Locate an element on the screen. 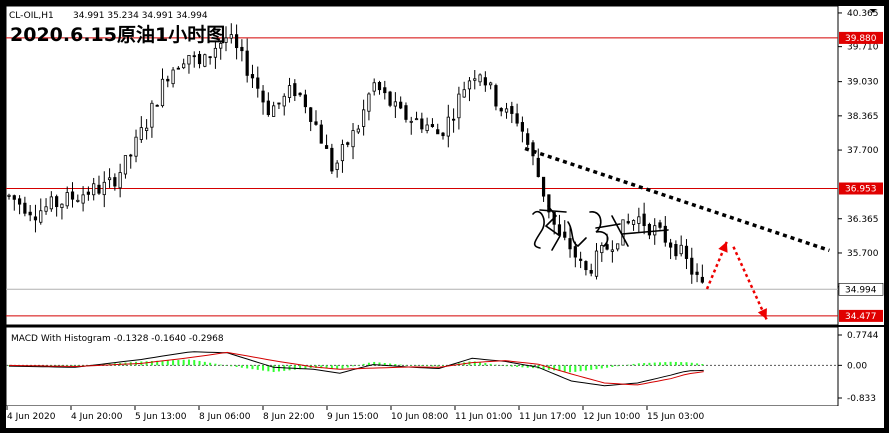 The height and width of the screenshot is (433, 889). time-axis is located at coordinates (445, 417).